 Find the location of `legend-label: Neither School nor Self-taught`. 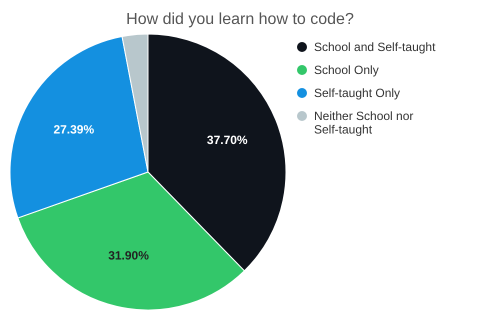

legend-label: Neither School nor Self-taught is located at coordinates (364, 122).